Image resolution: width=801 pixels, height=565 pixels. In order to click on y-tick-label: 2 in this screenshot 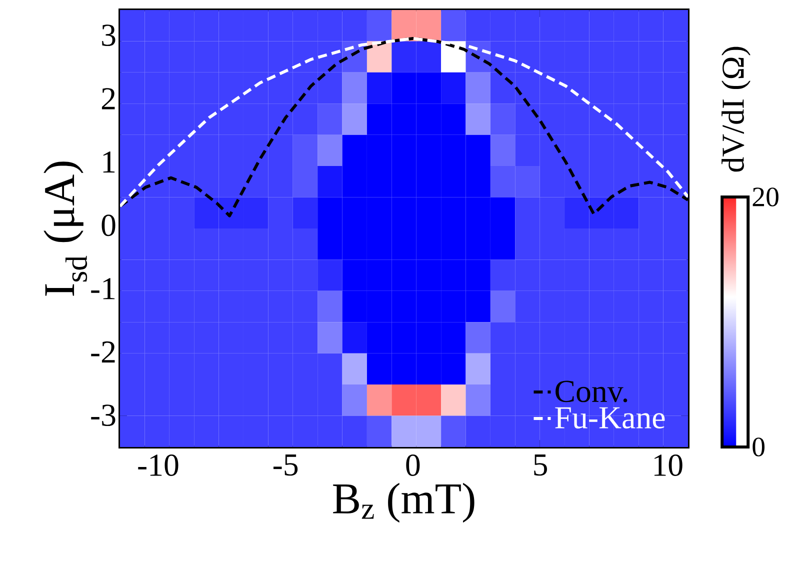, I will do `click(108, 99)`.